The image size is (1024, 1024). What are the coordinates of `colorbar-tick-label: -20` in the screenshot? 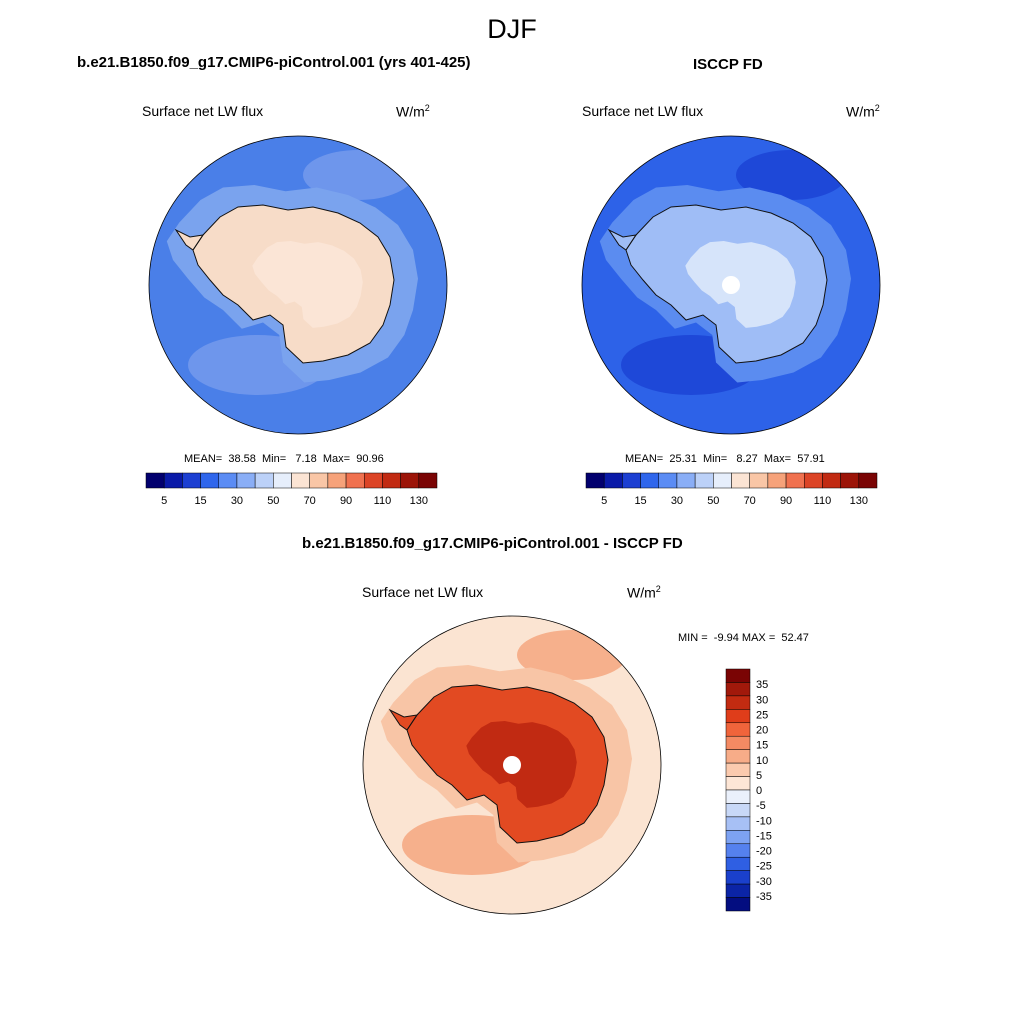 It's located at (764, 852).